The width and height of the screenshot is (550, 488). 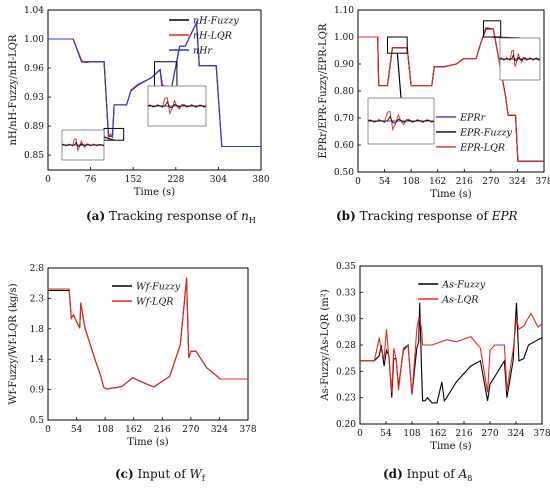 What do you see at coordinates (216, 21) in the screenshot?
I see `legend-label: nH-Fuzzy` at bounding box center [216, 21].